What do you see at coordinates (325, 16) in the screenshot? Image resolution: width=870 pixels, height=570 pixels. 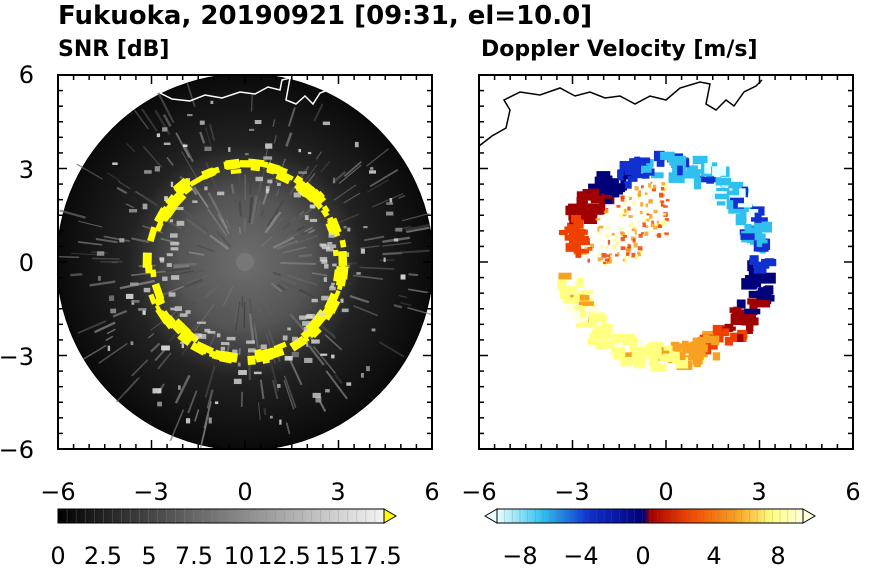 I see `figure-title: Fukuoka, 20190921 [09:31, el=10.0]` at bounding box center [325, 16].